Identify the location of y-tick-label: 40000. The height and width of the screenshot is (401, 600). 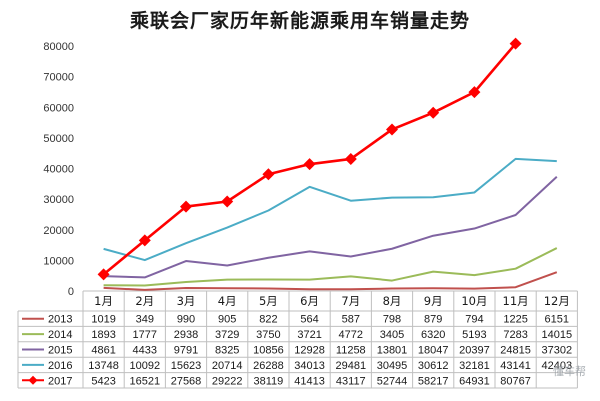
(58, 170).